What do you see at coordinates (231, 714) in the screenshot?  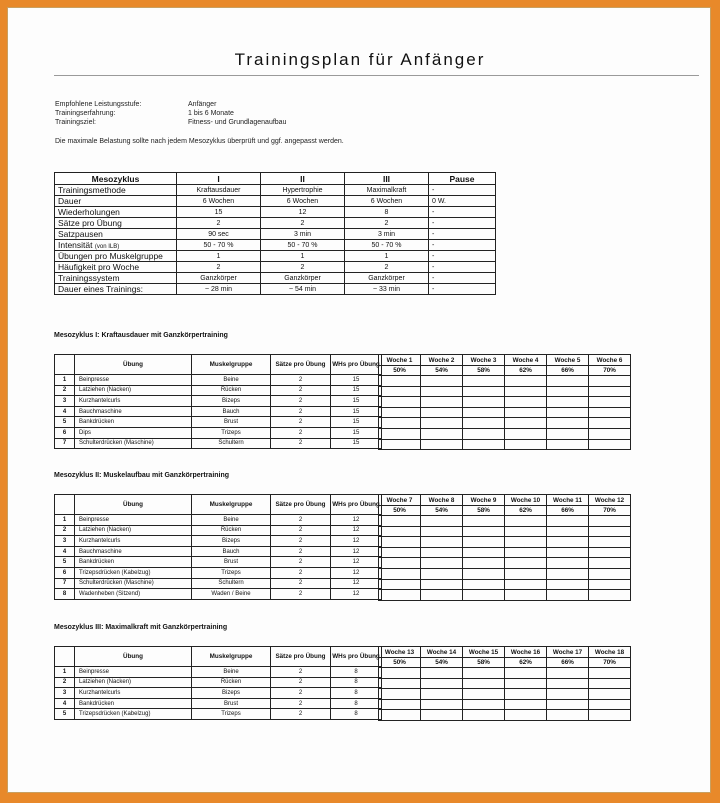 I see `muscle-group: Trizeps` at bounding box center [231, 714].